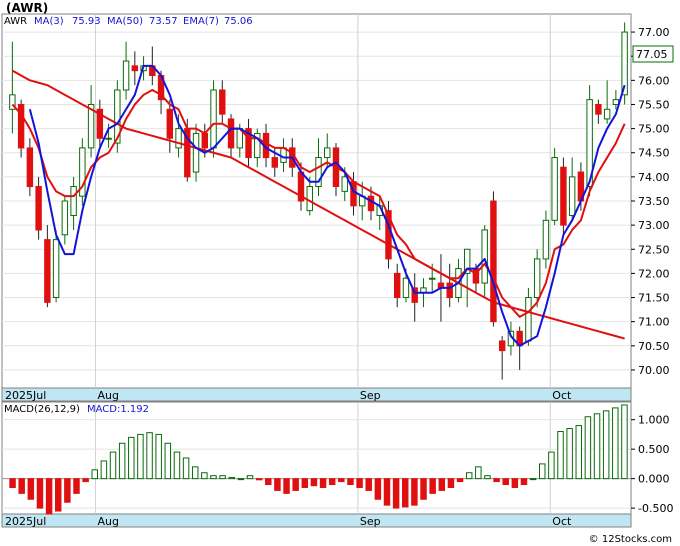  I want to click on price-tick-label: 70.50, so click(654, 346).